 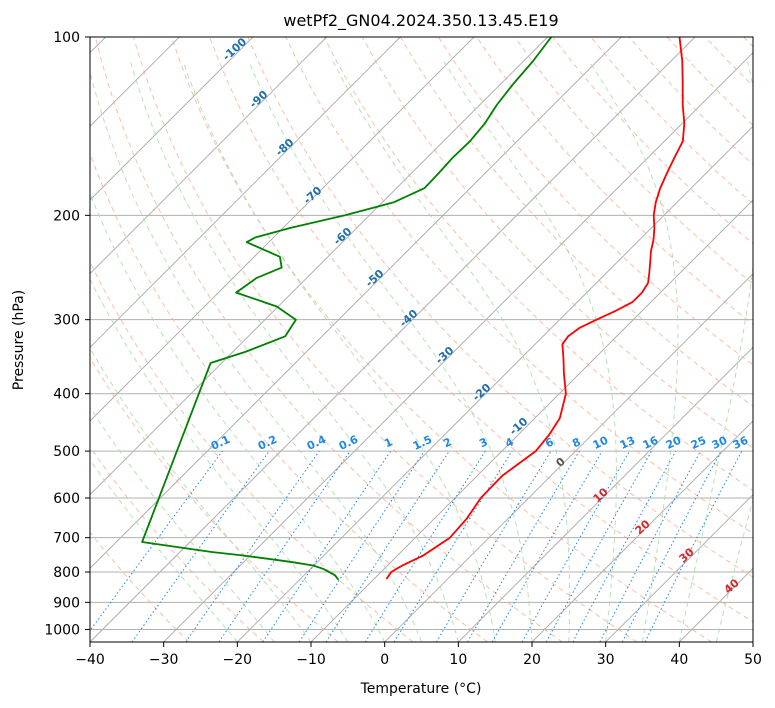 I want to click on x-tick-label: −20, so click(x=238, y=660).